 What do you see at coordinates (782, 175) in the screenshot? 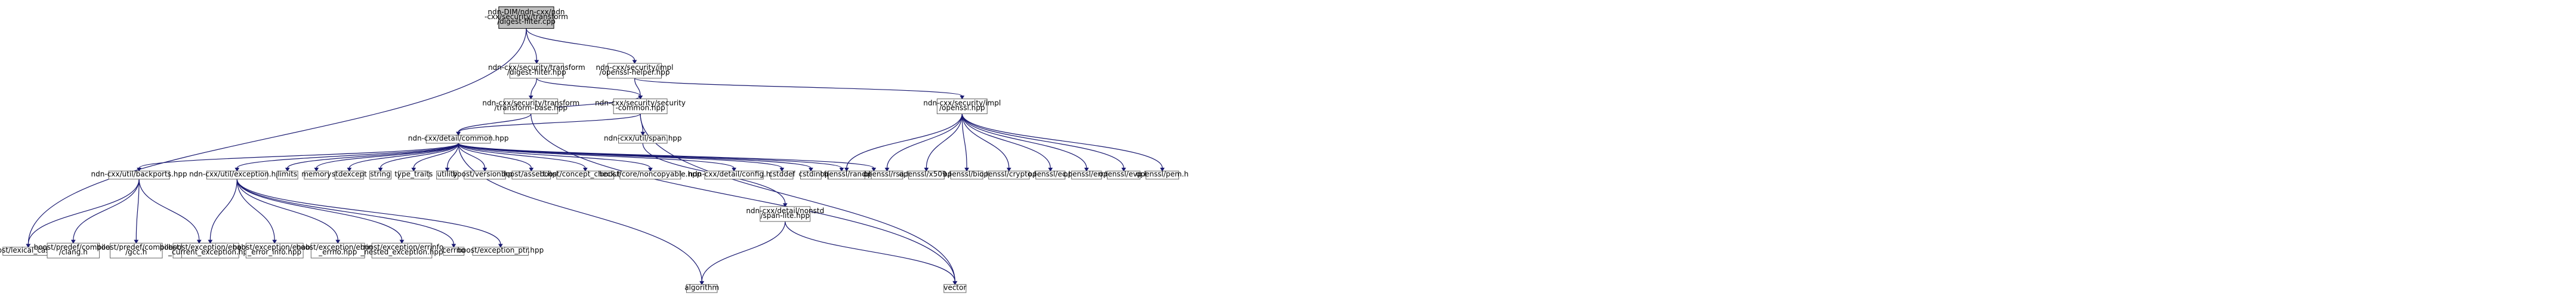
I see `node-cstddef: cstddef` at bounding box center [782, 175].